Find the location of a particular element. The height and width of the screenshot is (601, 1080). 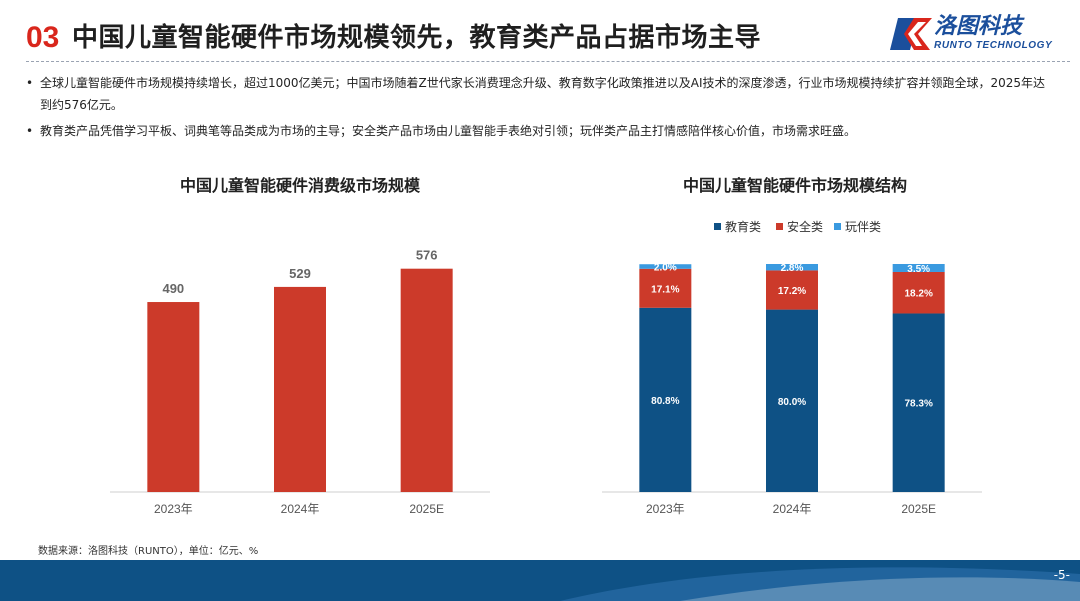

data-label: 2.8% is located at coordinates (792, 268).